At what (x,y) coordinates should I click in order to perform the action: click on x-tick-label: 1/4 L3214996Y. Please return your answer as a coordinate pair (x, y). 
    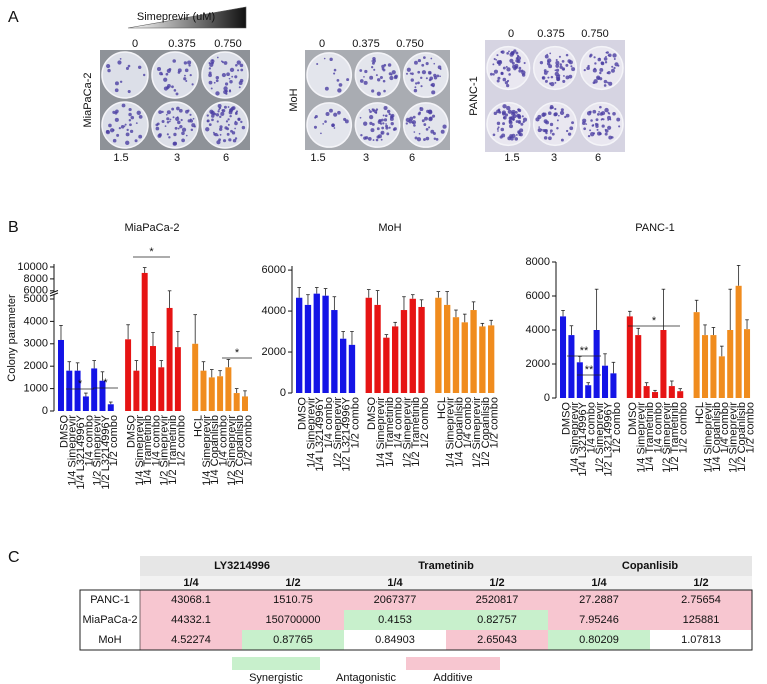
    Looking at the image, I should click on (320, 433).